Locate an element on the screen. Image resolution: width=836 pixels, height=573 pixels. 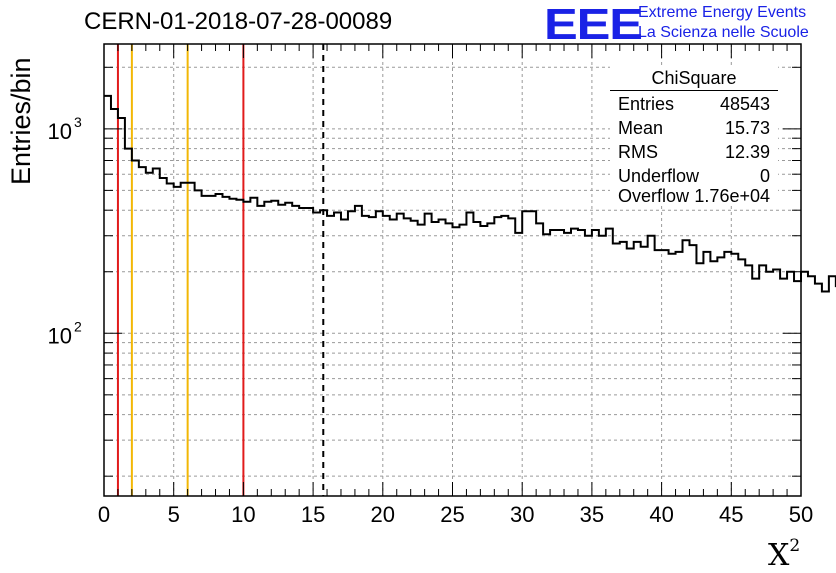
x-tick-label: 20 is located at coordinates (383, 514).